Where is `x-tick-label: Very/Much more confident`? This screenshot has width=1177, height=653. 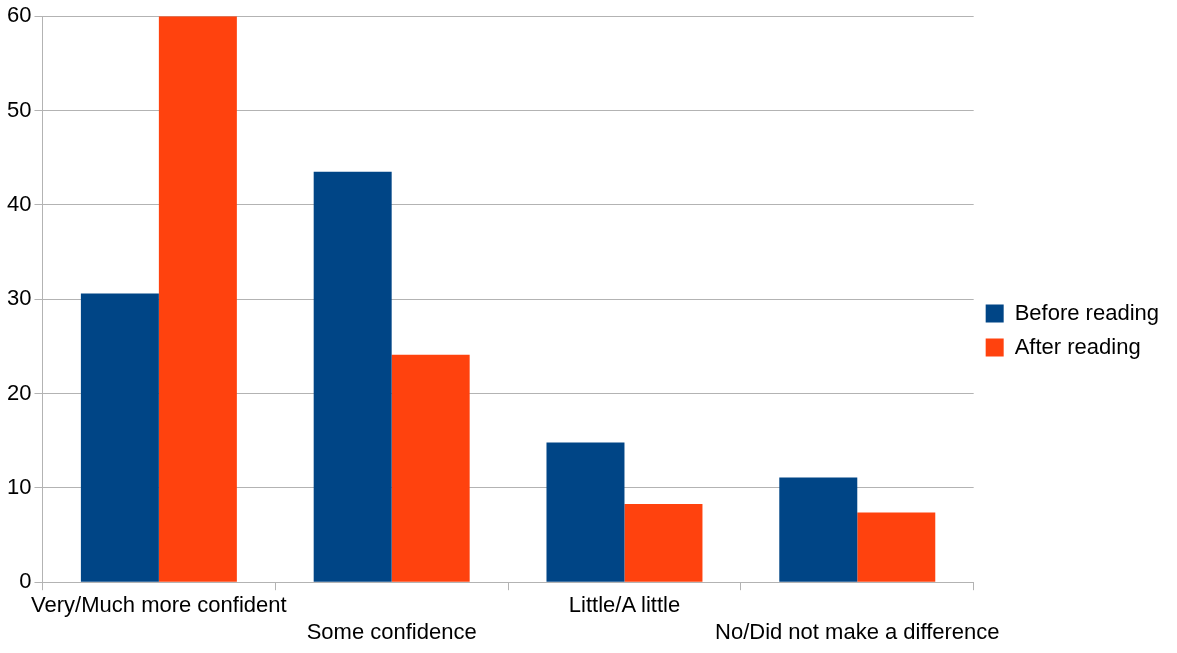
x-tick-label: Very/Much more confident is located at coordinates (159, 605).